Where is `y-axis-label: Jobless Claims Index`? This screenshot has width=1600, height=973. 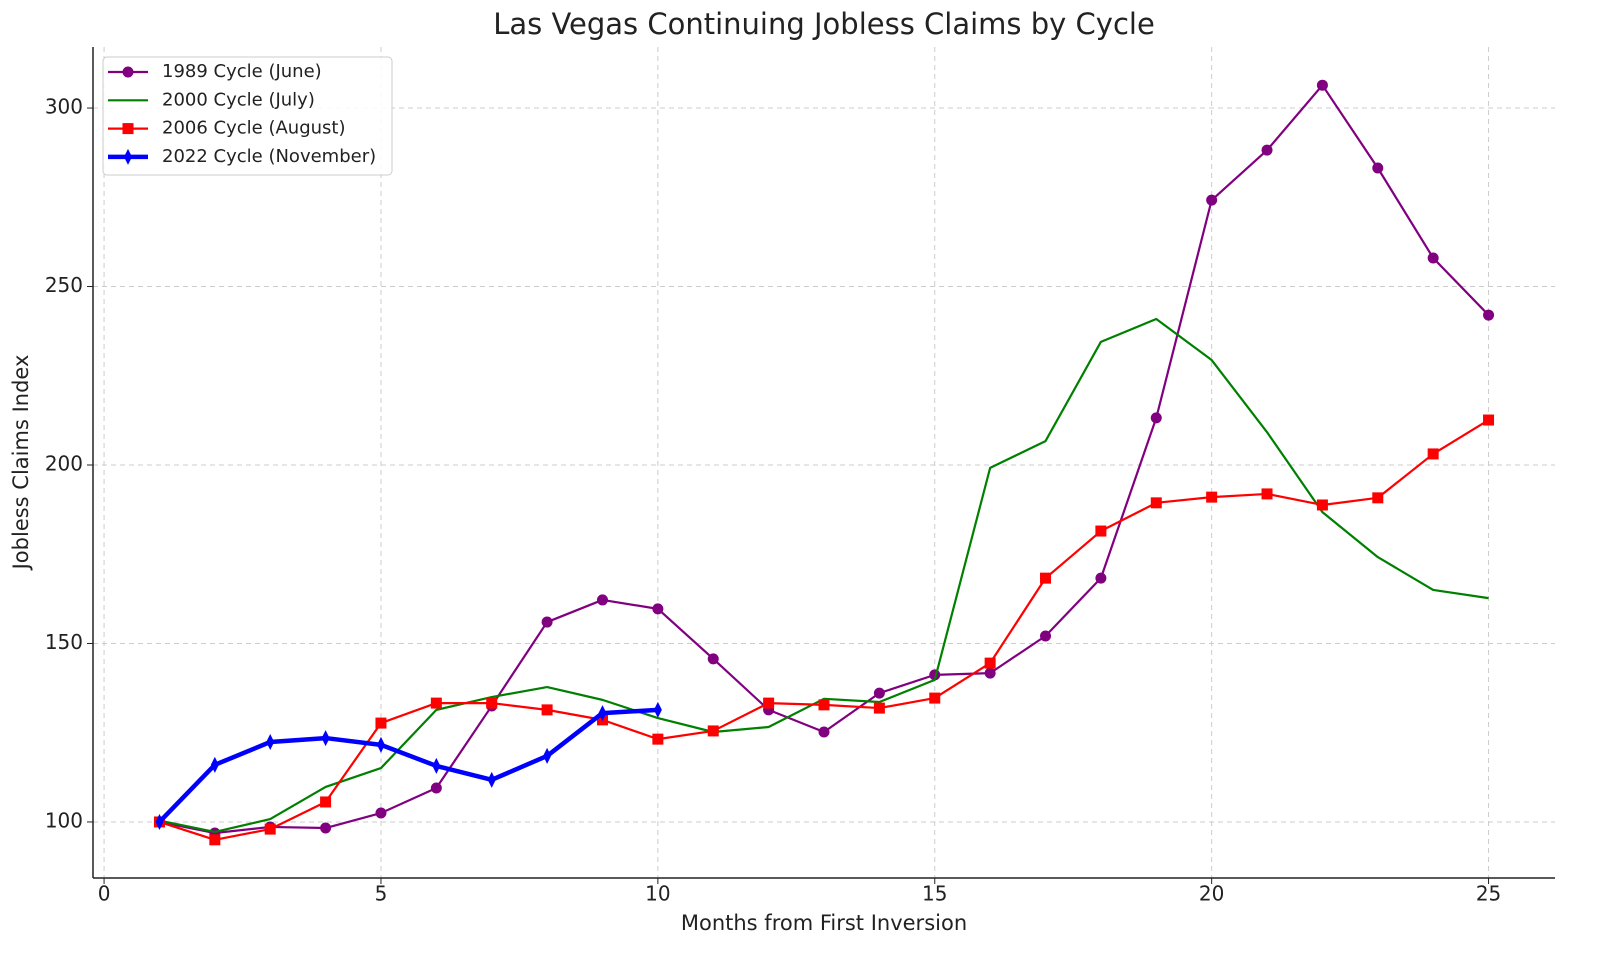
y-axis-label: Jobless Claims Index is located at coordinates (21, 463).